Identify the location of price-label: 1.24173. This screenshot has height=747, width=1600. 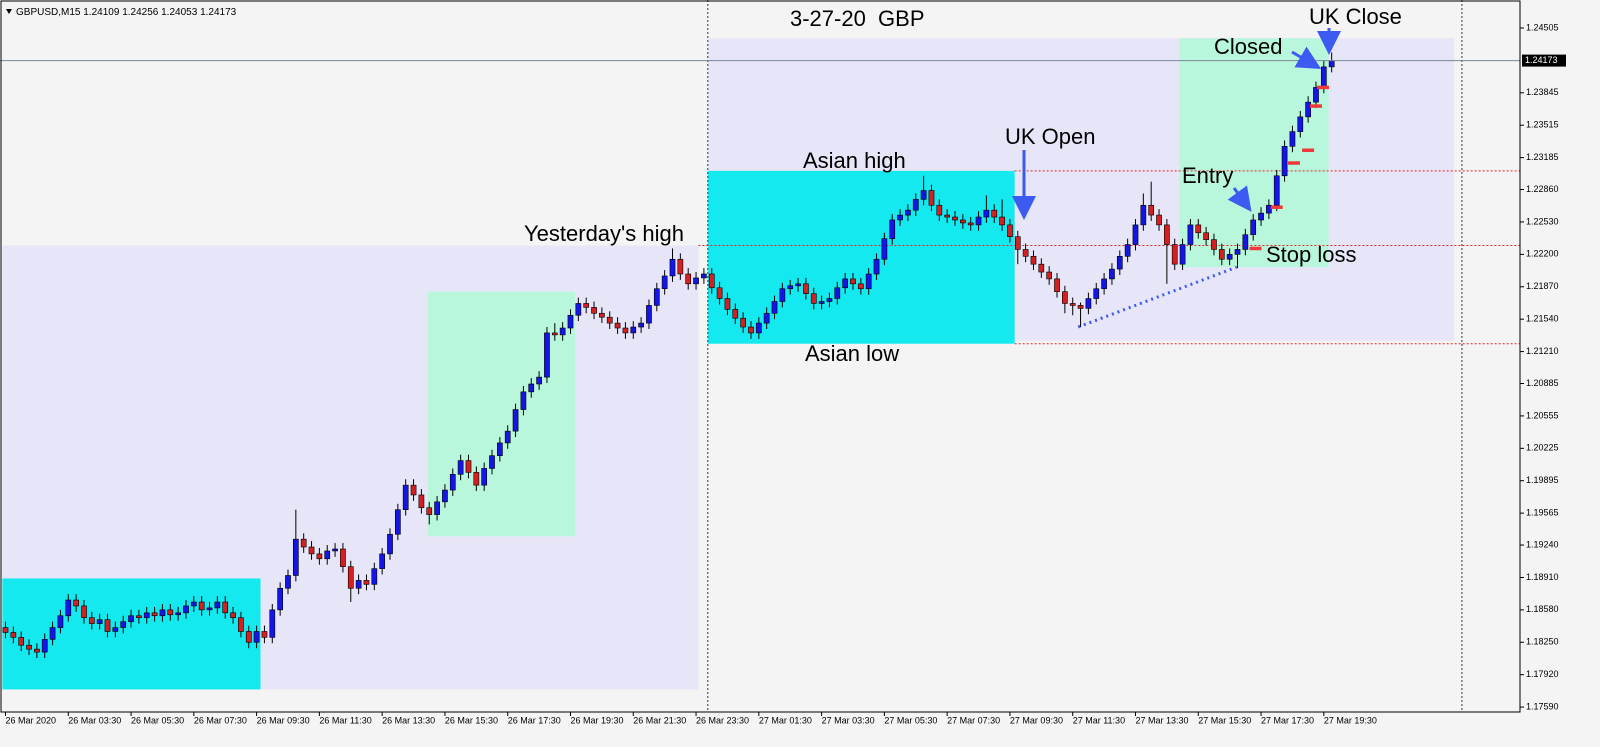
(1541, 60).